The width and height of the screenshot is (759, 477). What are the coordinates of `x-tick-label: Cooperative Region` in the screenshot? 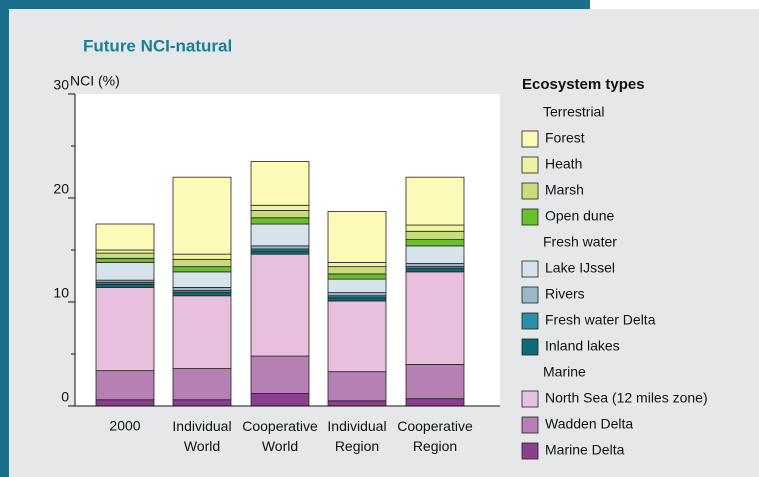 It's located at (435, 436).